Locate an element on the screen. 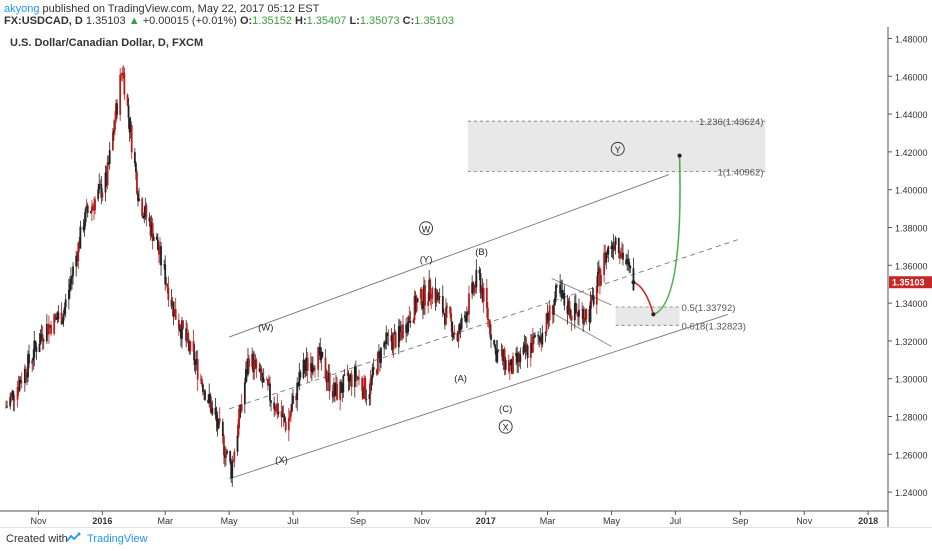 The image size is (932, 551). symbol-label: FX:USDCAD, D is located at coordinates (43, 21).